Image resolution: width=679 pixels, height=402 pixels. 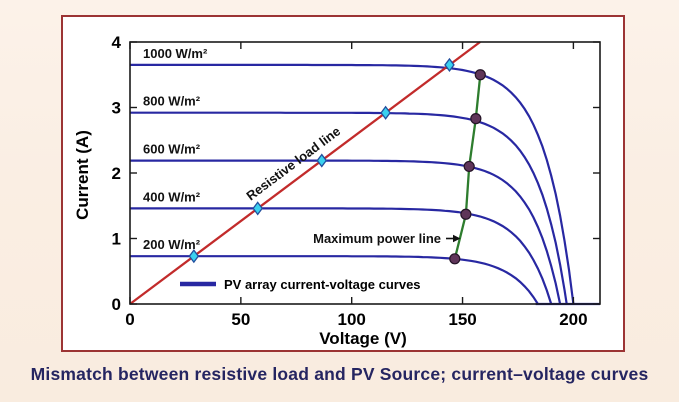 I want to click on curve-label: 400 W/m², so click(x=172, y=196).